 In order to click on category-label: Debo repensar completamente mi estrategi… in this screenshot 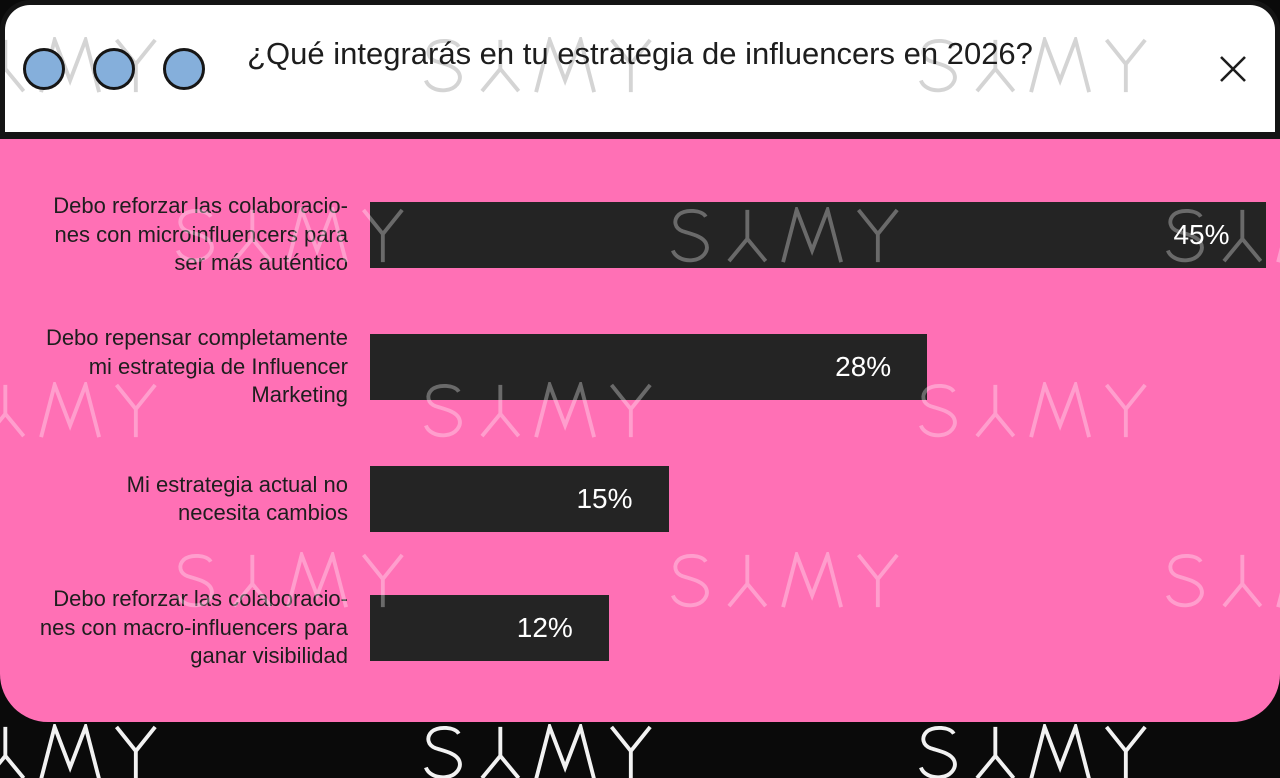, I will do `click(196, 366)`.